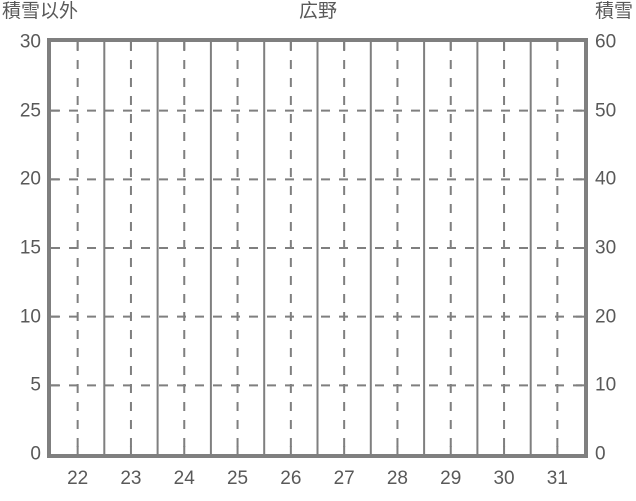 The image size is (636, 501). I want to click on left-tick-label: 20, so click(30, 179).